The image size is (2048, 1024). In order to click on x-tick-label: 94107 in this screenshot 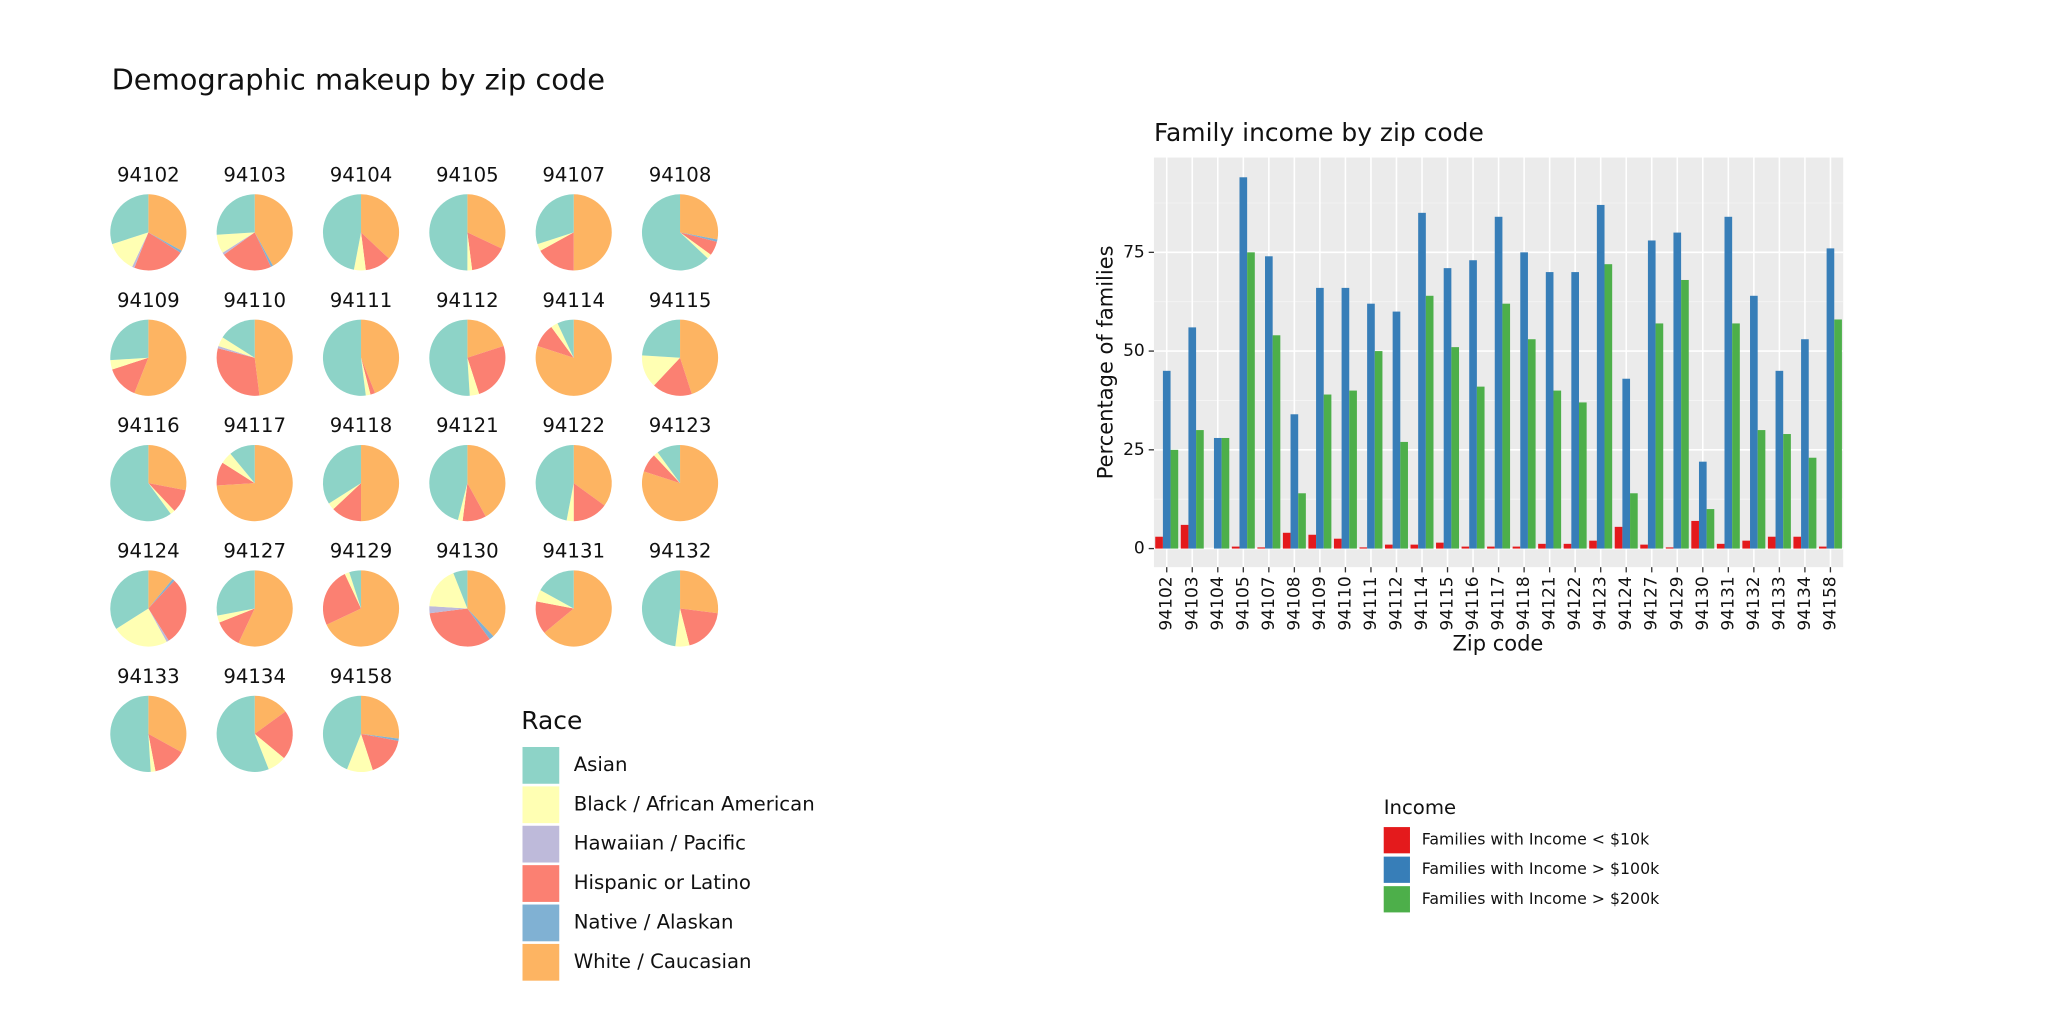, I will do `click(1269, 603)`.